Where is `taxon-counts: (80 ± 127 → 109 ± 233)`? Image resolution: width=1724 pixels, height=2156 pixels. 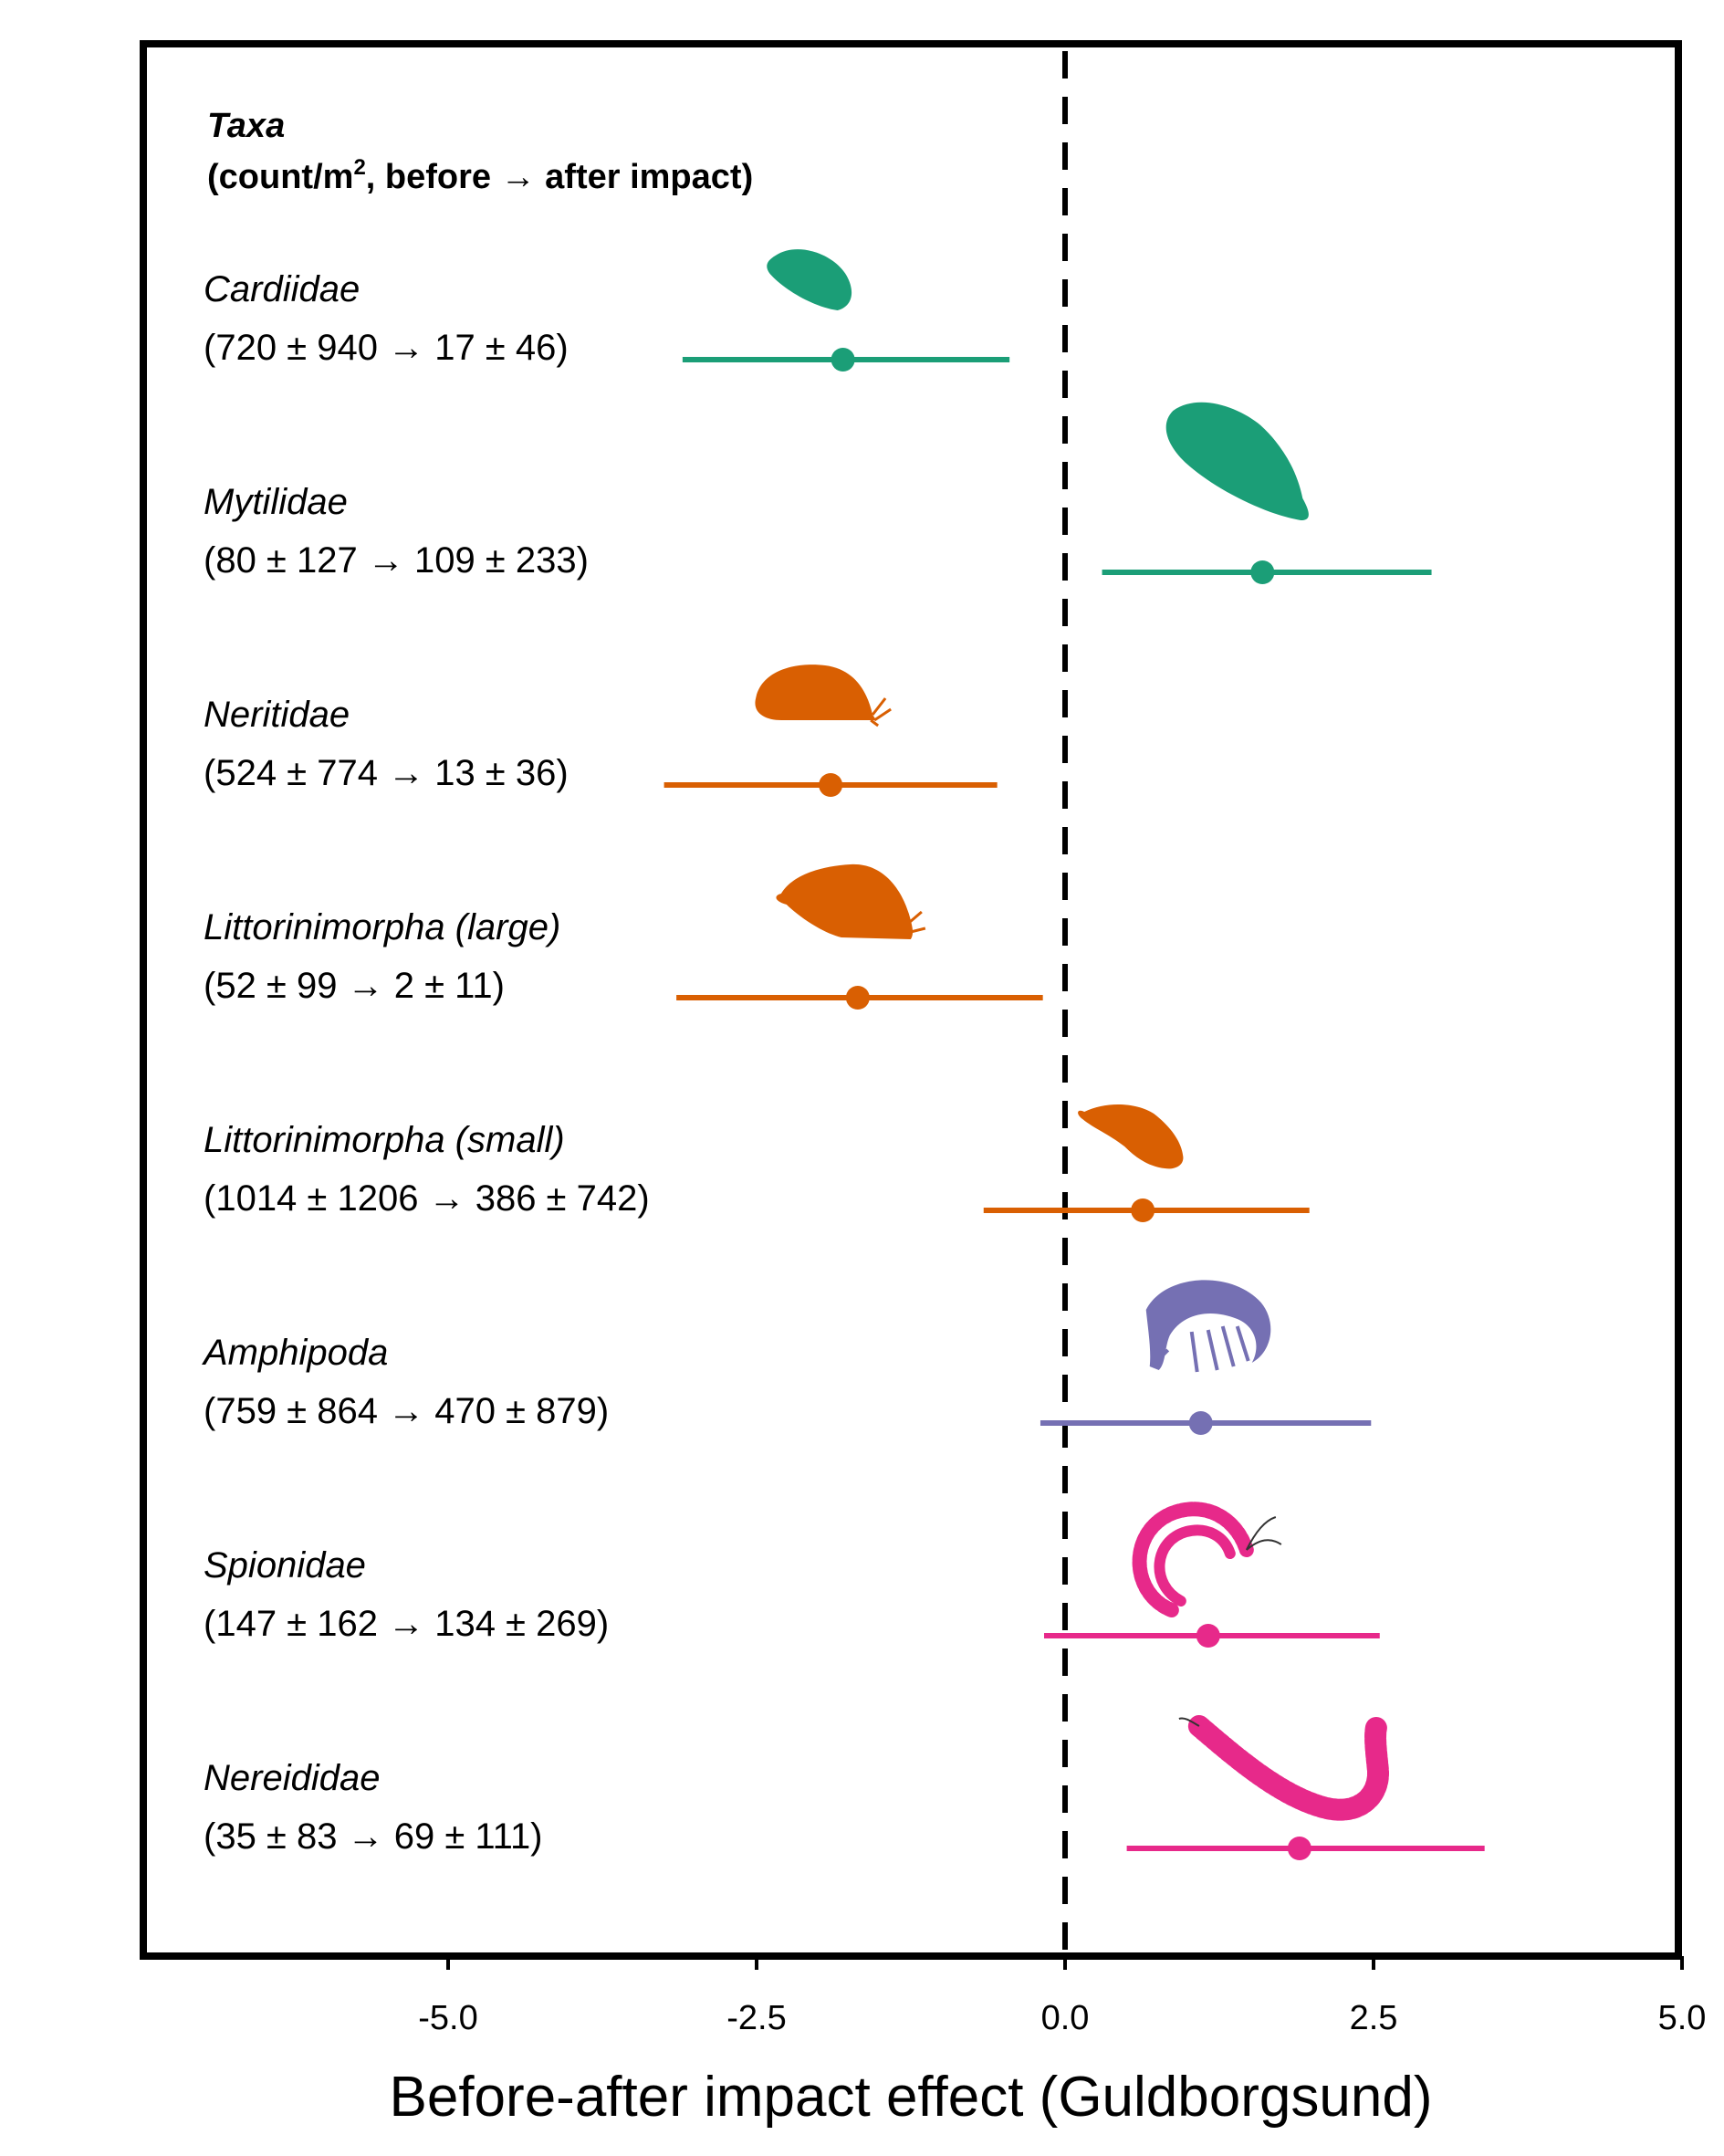 taxon-counts: (80 ± 127 → 109 ± 233) is located at coordinates (396, 560).